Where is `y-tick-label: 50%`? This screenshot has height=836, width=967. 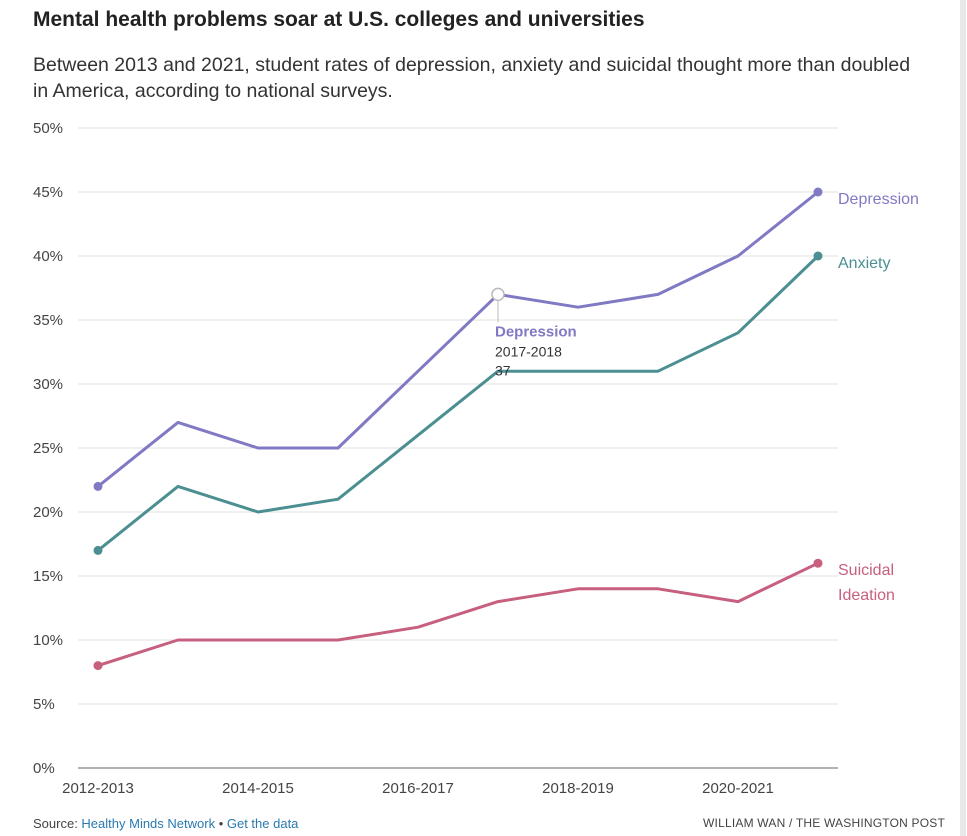
y-tick-label: 50% is located at coordinates (48, 128).